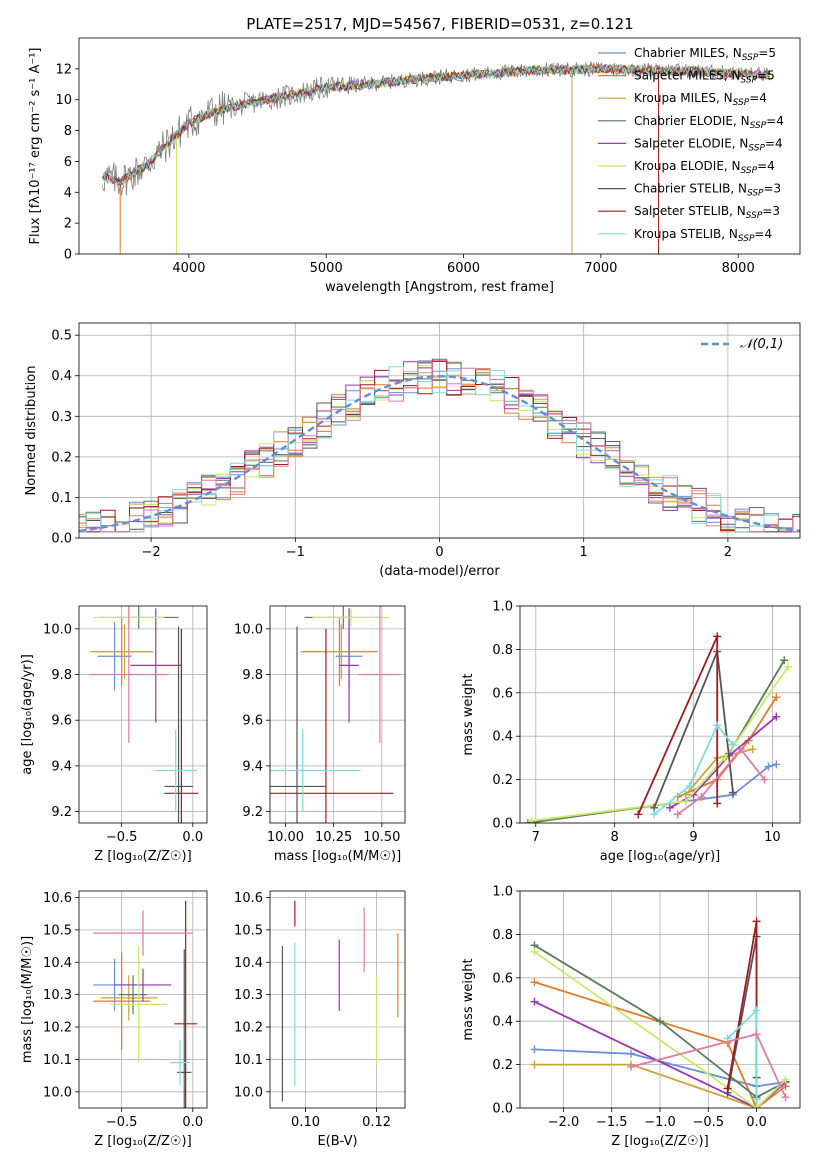  I want to click on x-tick-label: 10.50, so click(381, 837).